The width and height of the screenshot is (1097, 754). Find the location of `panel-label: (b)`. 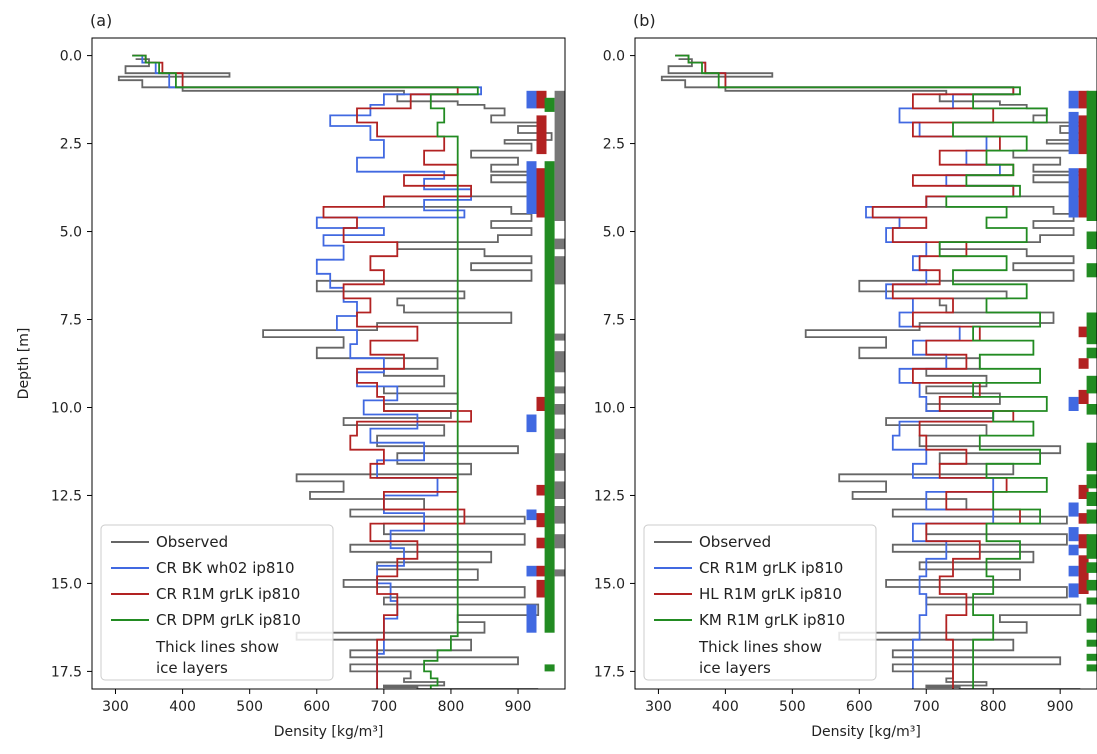

panel-label: (b) is located at coordinates (644, 20).